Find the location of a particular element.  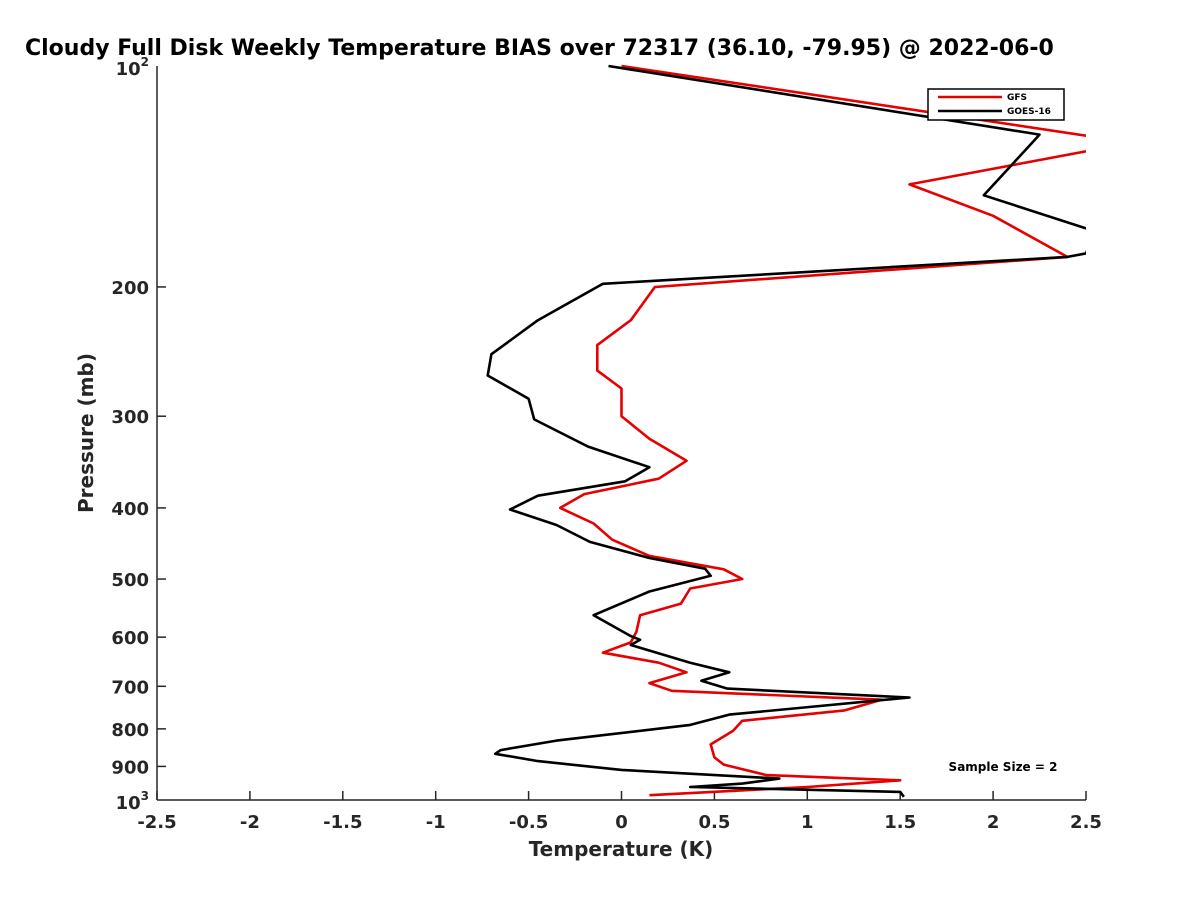

x-axis-ticks: -2.5 -2 -1.5 -1 -0.5 0 0.5 1 1.5 2 2.5 is located at coordinates (619, 812).